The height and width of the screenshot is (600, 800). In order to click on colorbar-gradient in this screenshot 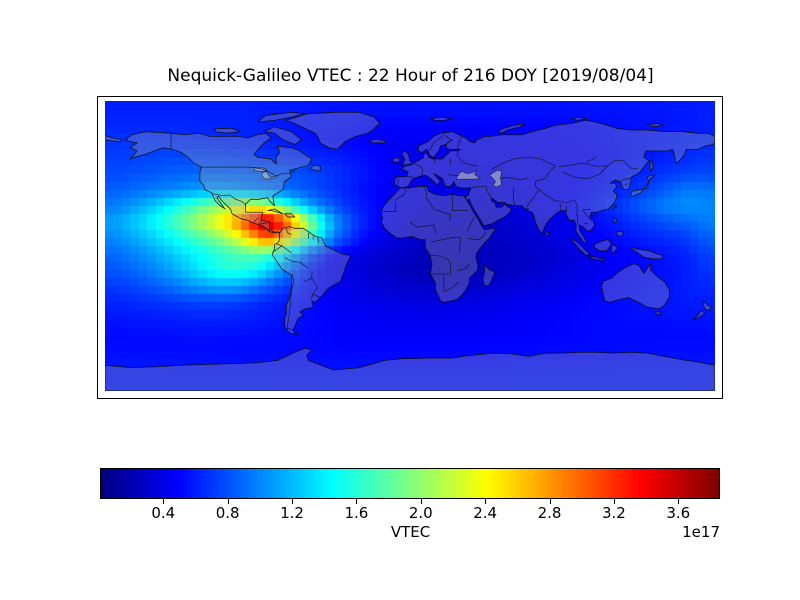, I will do `click(410, 483)`.